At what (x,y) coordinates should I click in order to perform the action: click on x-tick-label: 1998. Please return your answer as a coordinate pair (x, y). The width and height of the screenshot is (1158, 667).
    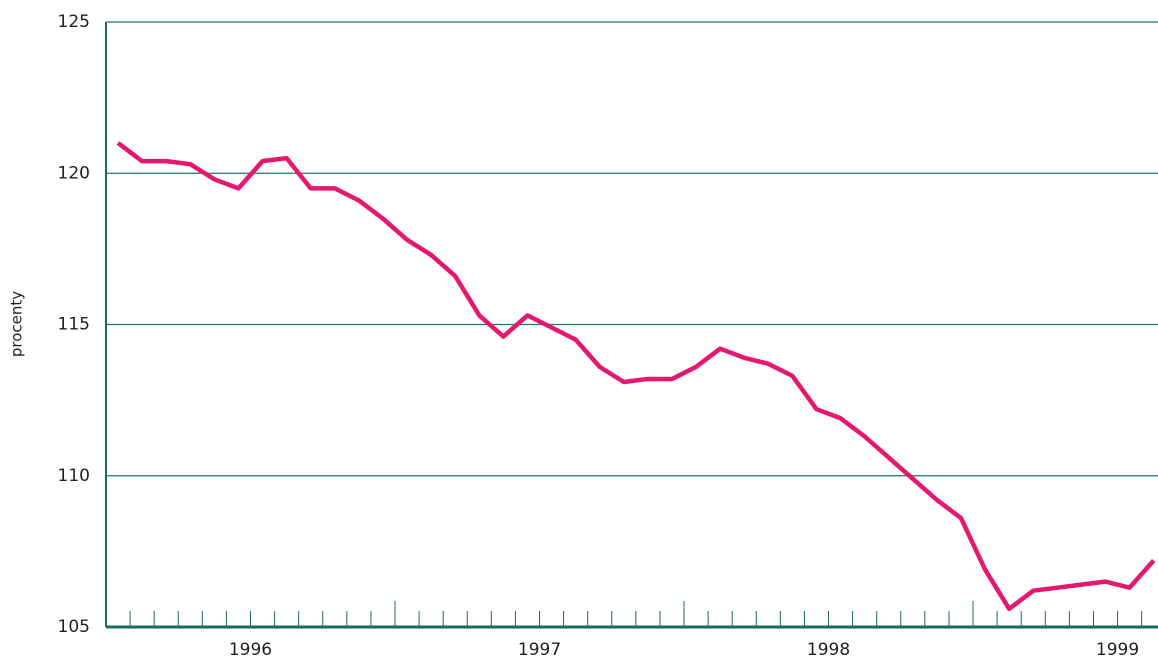
    Looking at the image, I should click on (828, 650).